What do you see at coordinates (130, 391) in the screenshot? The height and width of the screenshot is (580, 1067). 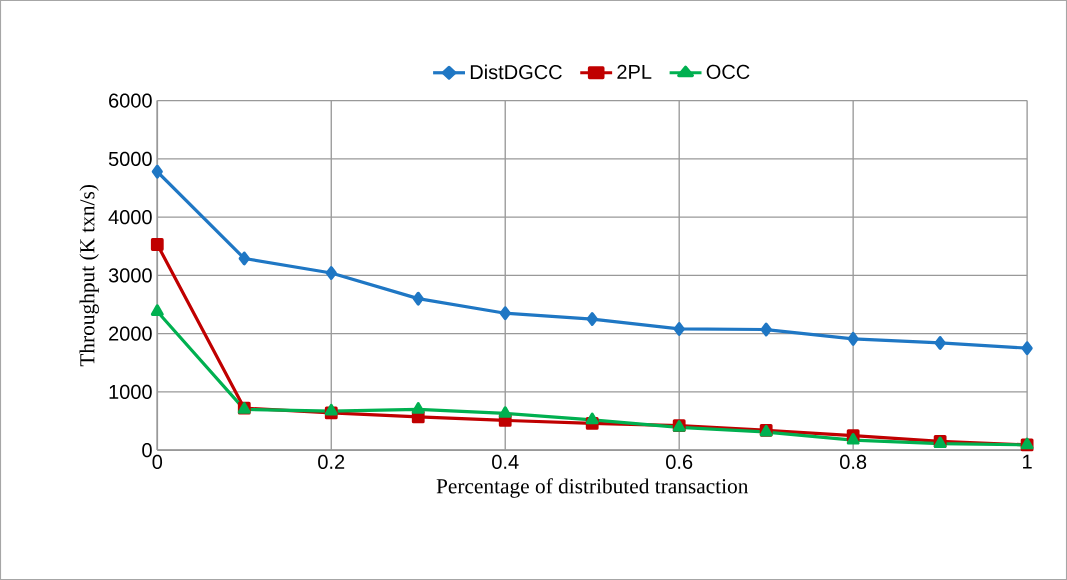 I see `y-tick-label: 1000` at bounding box center [130, 391].